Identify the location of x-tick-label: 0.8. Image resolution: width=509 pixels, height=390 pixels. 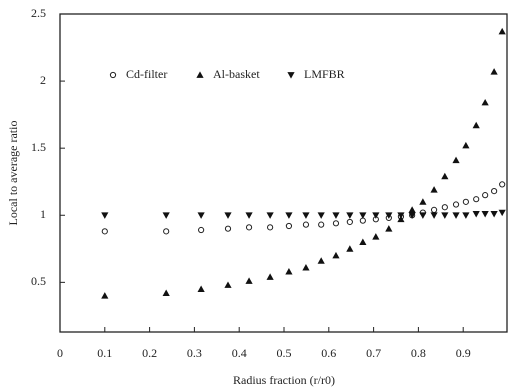
(418, 353).